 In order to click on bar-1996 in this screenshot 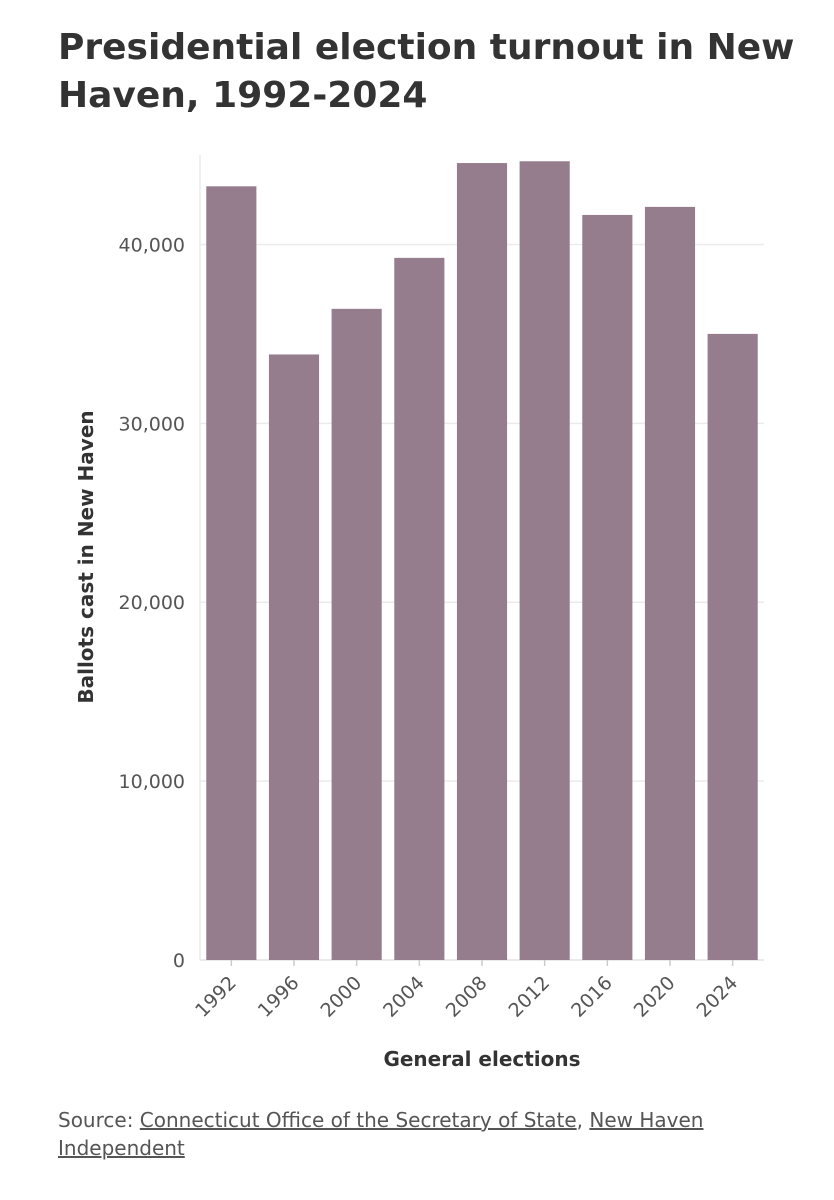, I will do `click(294, 657)`.